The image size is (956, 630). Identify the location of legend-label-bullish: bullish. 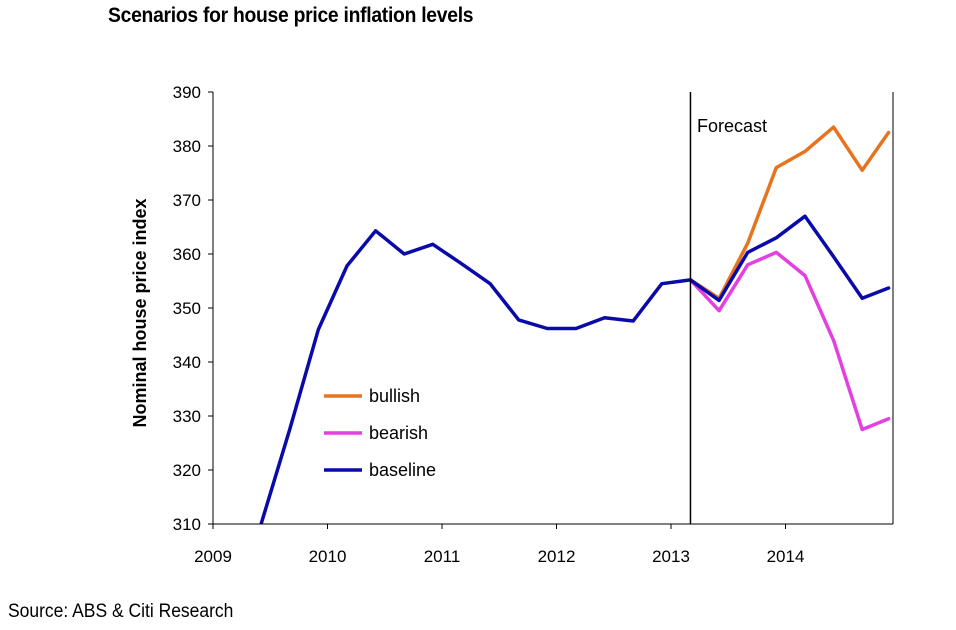
(394, 396).